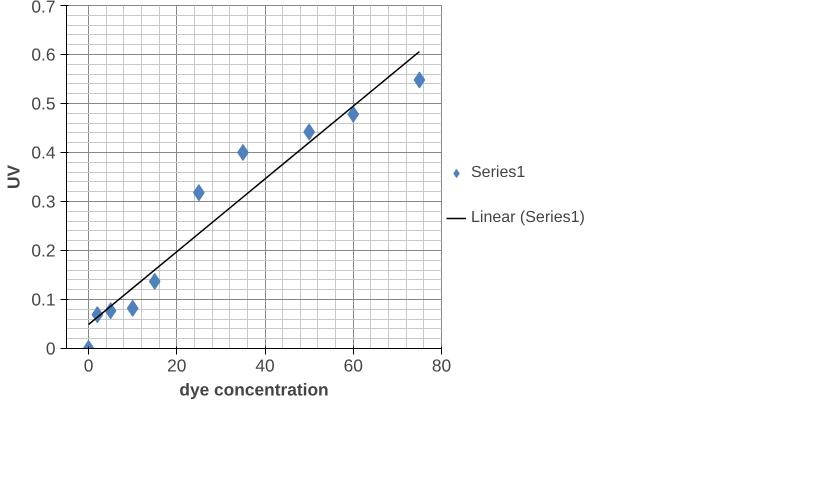  What do you see at coordinates (43, 8) in the screenshot?
I see `y-tick-label: 0.7` at bounding box center [43, 8].